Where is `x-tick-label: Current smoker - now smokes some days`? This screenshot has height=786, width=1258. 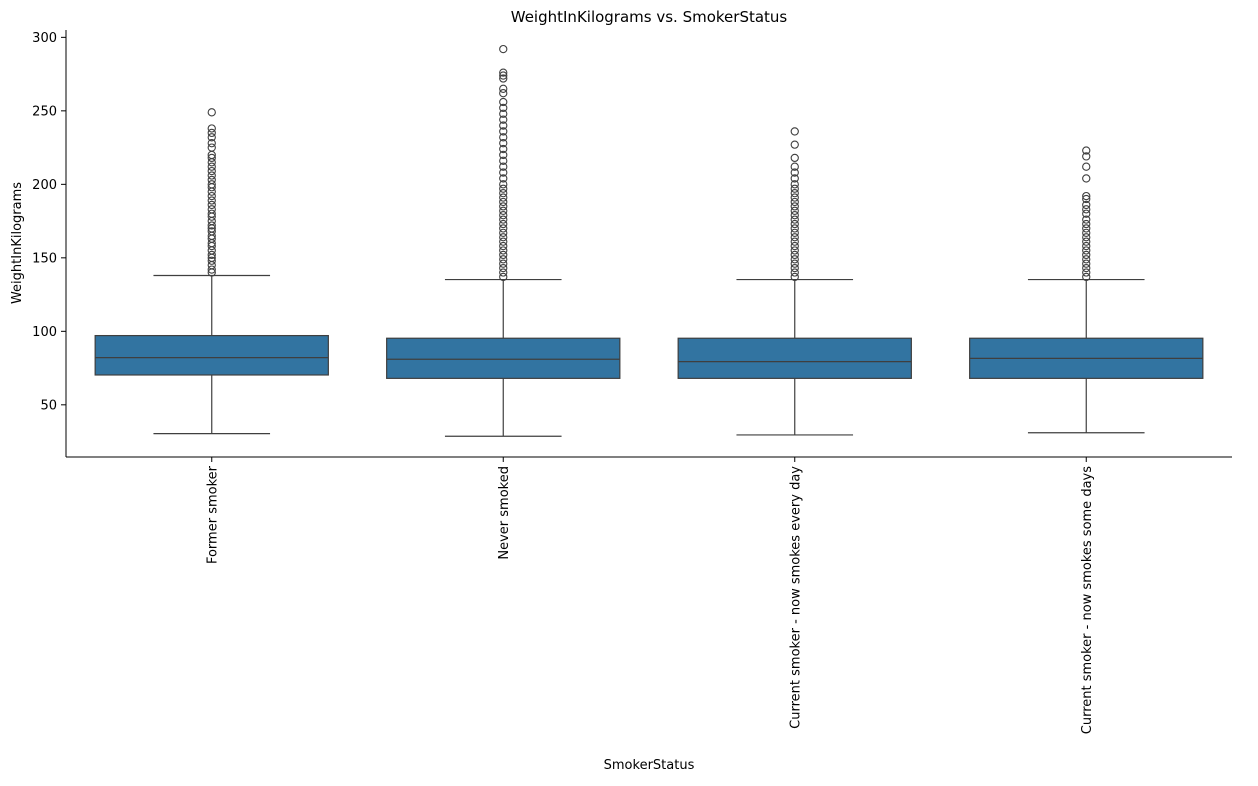 x-tick-label: Current smoker - now smokes some days is located at coordinates (1087, 600).